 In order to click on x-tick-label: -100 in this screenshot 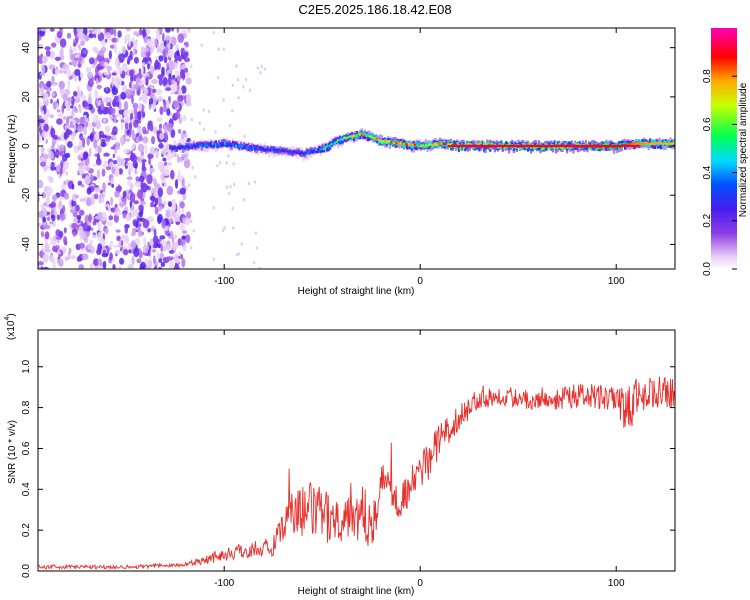, I will do `click(224, 583)`.